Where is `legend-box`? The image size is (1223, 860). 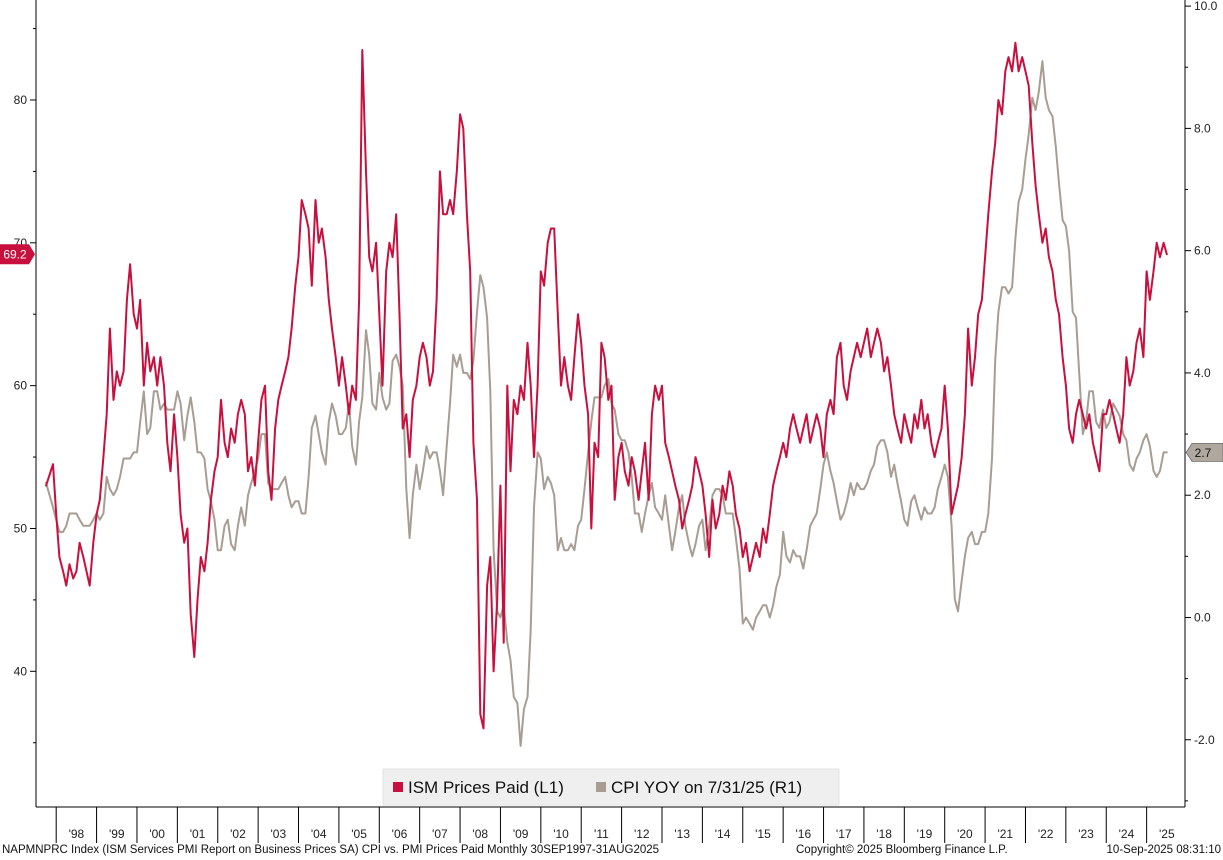 legend-box is located at coordinates (611, 787).